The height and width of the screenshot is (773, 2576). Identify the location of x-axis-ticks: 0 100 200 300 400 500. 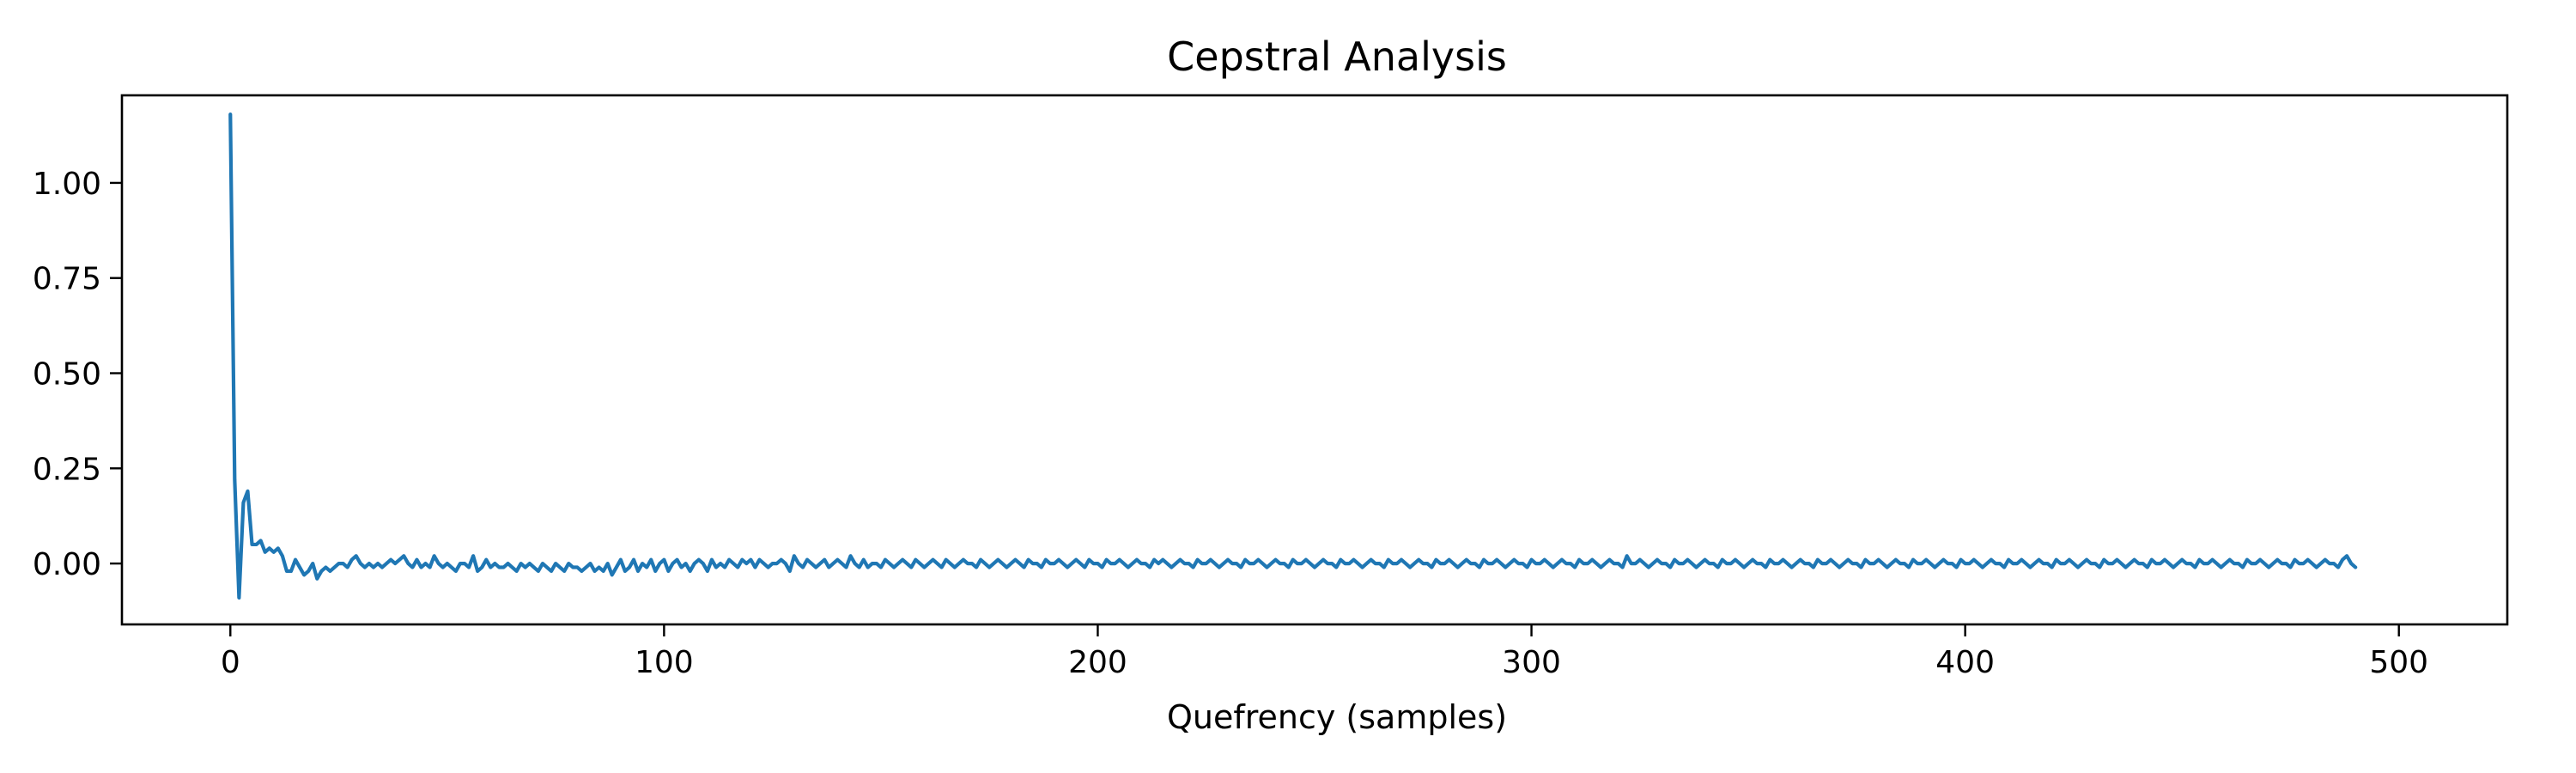
(1324, 652).